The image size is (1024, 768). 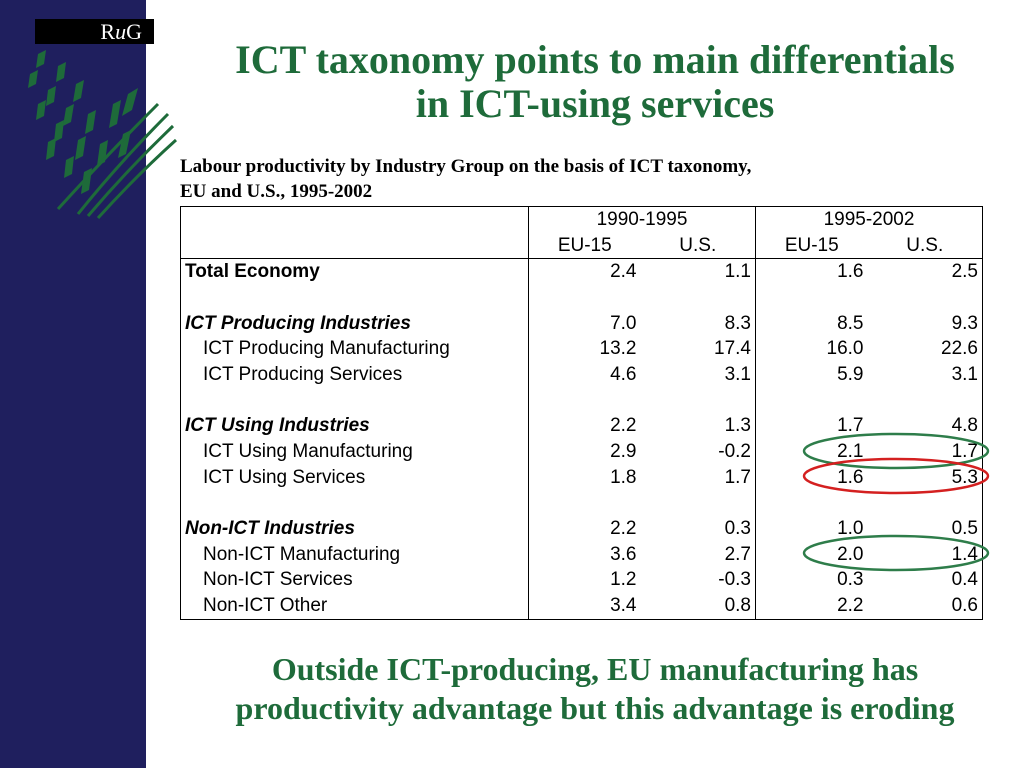 I want to click on value-cell: 4.8, so click(x=925, y=426).